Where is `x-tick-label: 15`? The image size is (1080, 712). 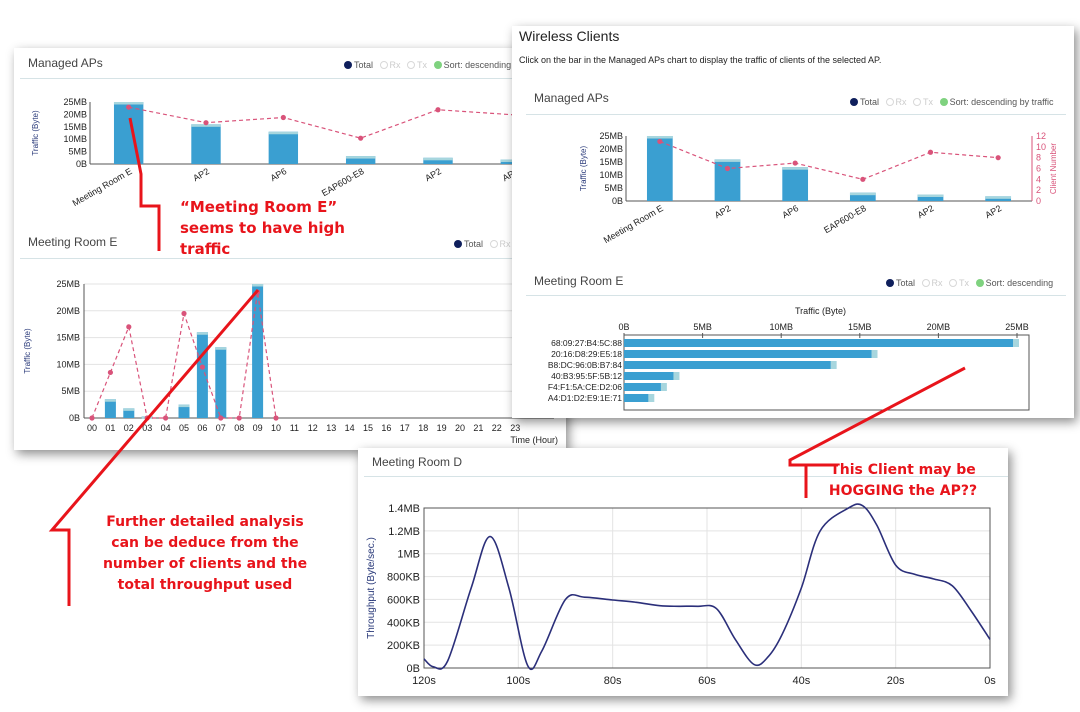 x-tick-label: 15 is located at coordinates (368, 428).